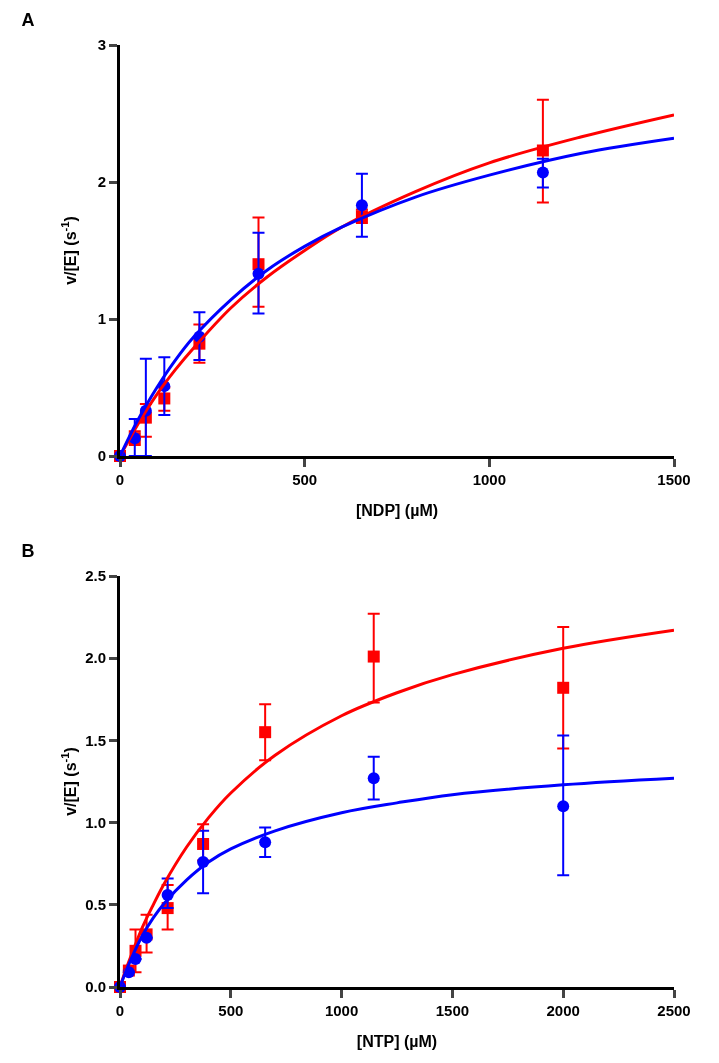  What do you see at coordinates (95, 905) in the screenshot?
I see `y-tick-label: 0.5` at bounding box center [95, 905].